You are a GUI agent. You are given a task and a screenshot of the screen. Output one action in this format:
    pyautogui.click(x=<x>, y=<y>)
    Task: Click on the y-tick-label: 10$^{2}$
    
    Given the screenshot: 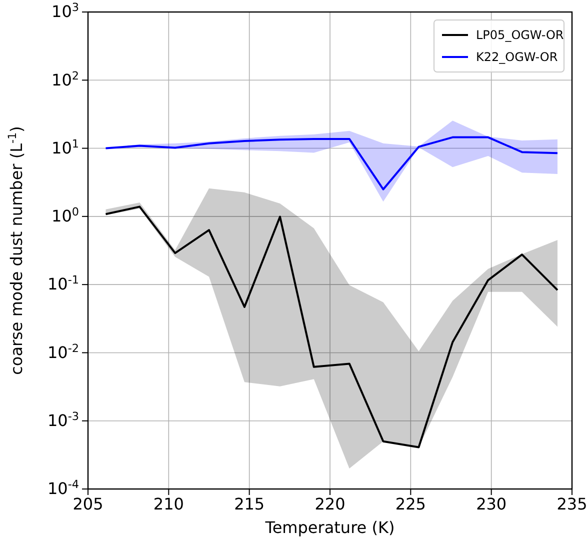 What is the action you would take?
    pyautogui.click(x=65, y=79)
    